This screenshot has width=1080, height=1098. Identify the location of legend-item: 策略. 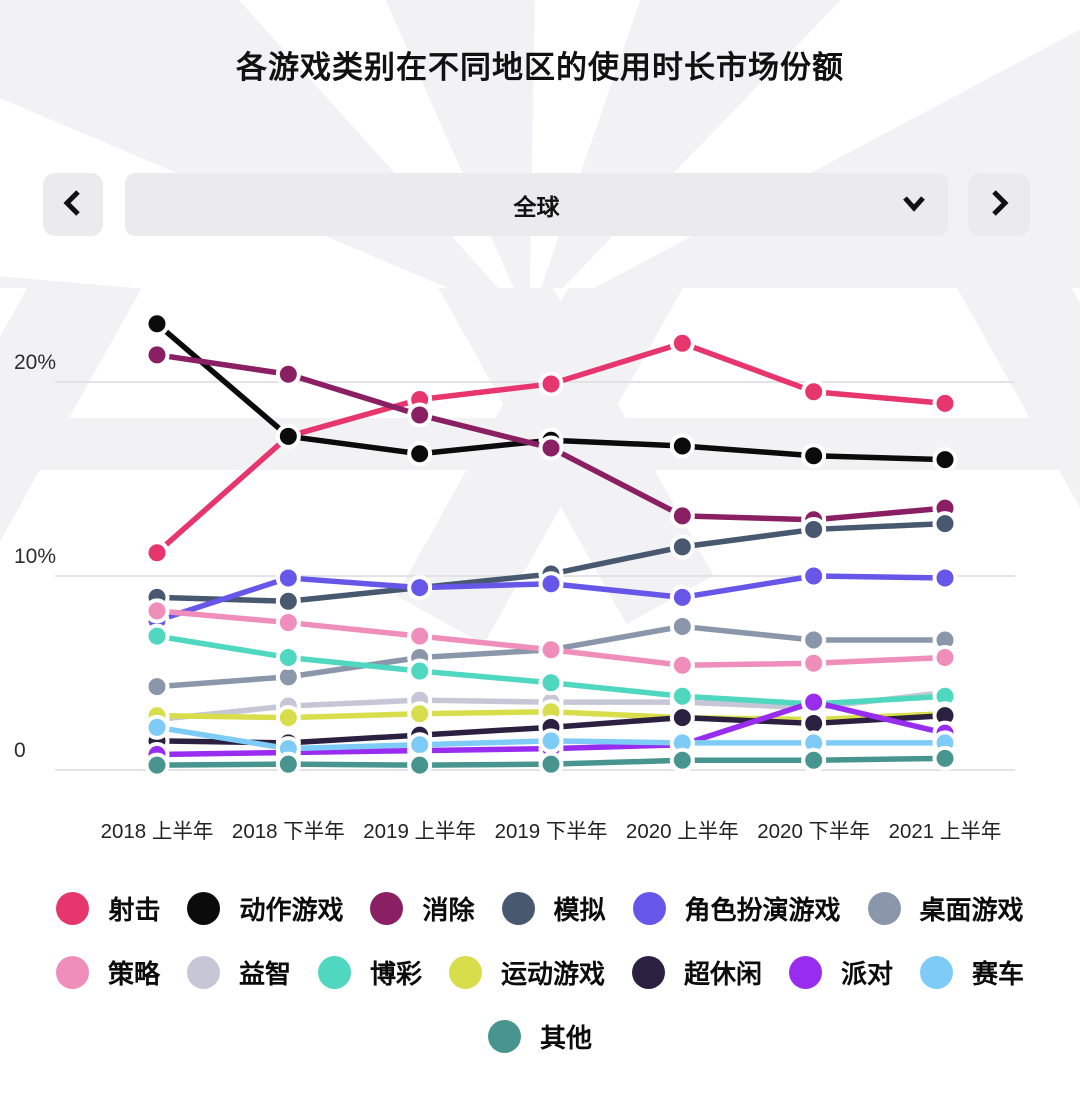
(107, 972).